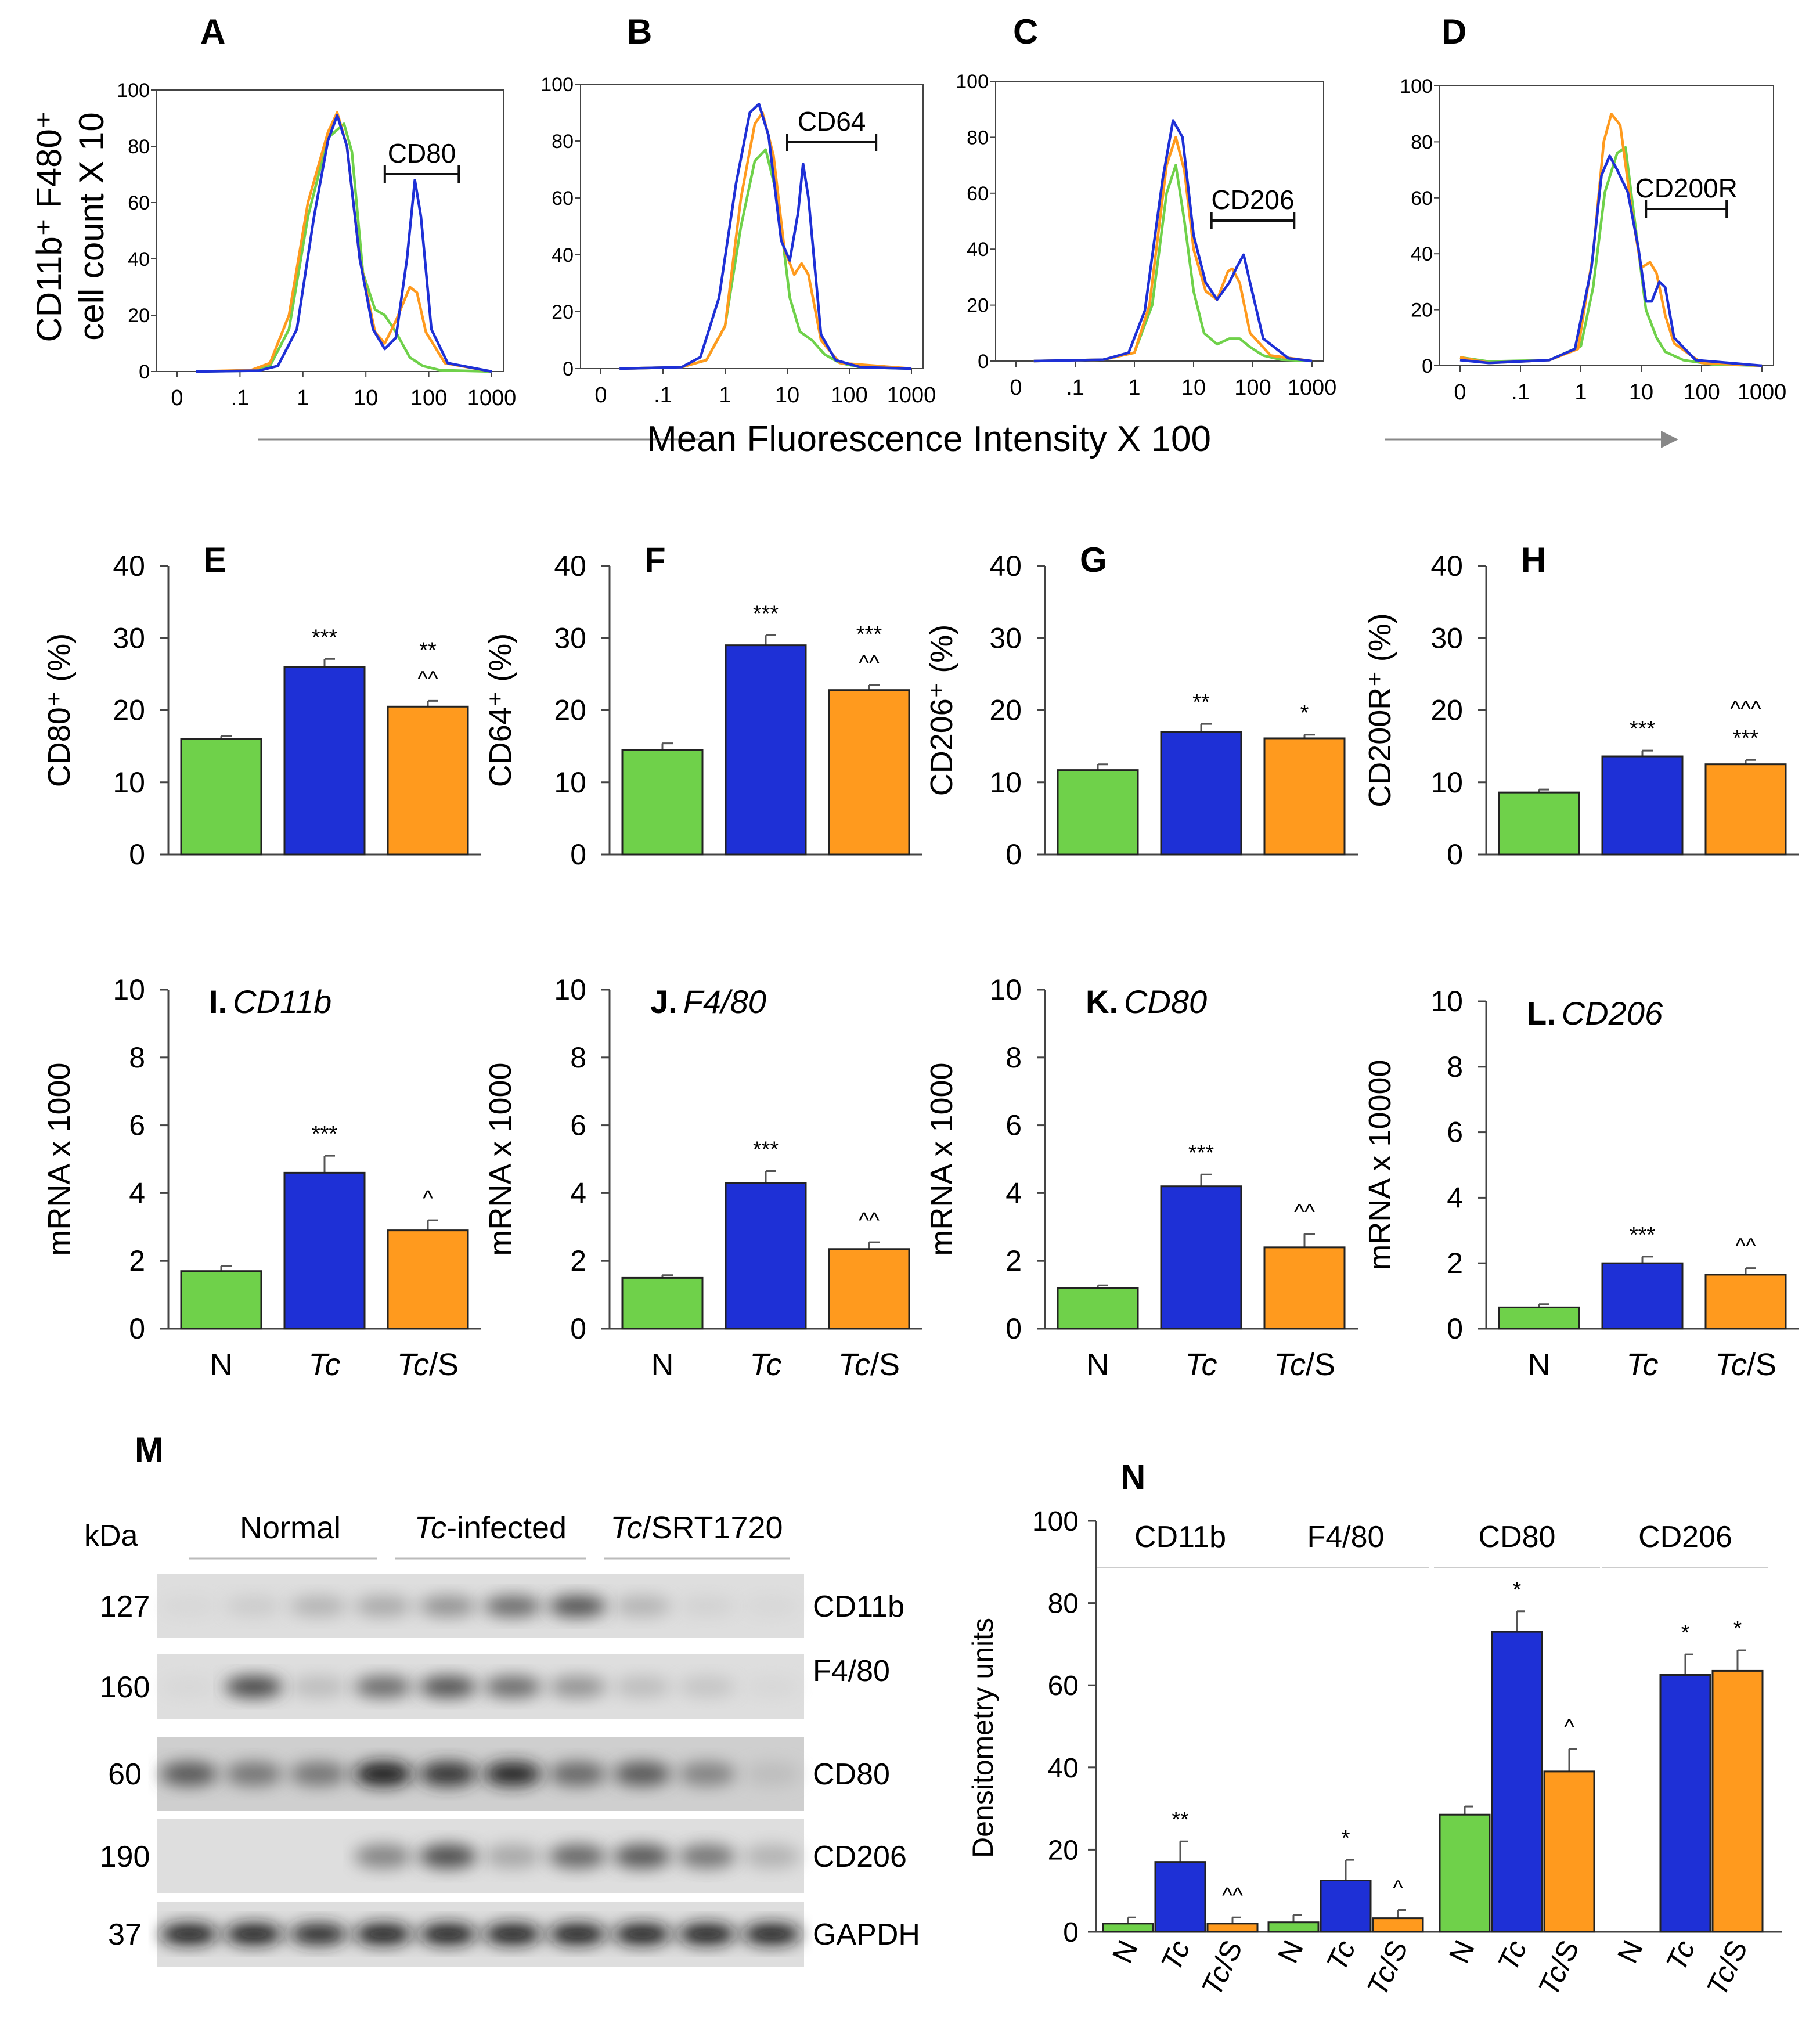 The image size is (1820, 2027). I want to click on x-tick-label: 1000, so click(1312, 388).